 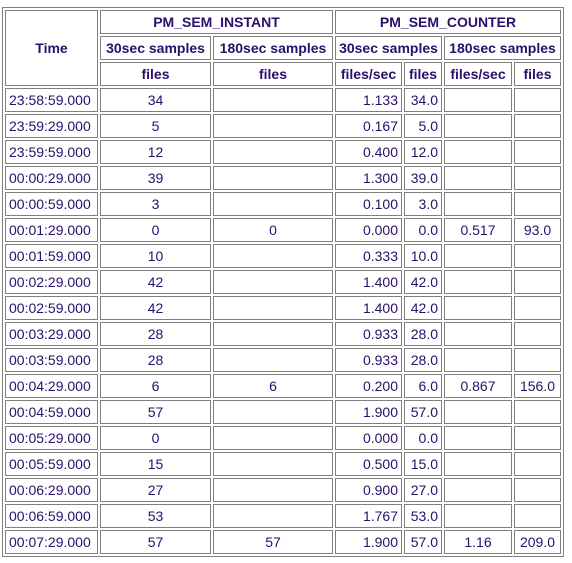 I want to click on table-row: 00:02:29.000 42 1.400 42.0, so click(x=283, y=282).